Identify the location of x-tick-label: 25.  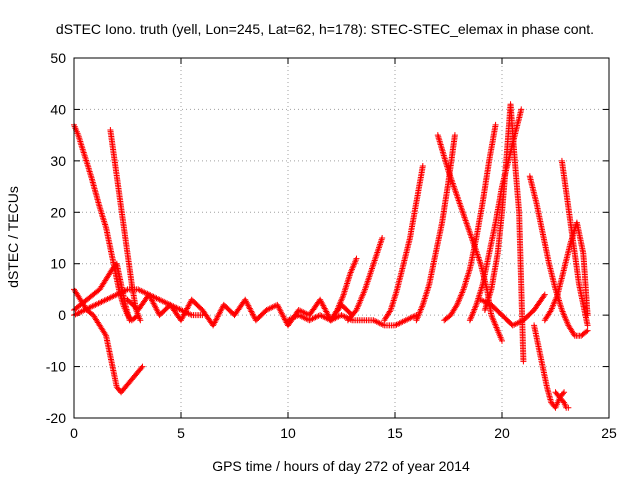
(609, 433).